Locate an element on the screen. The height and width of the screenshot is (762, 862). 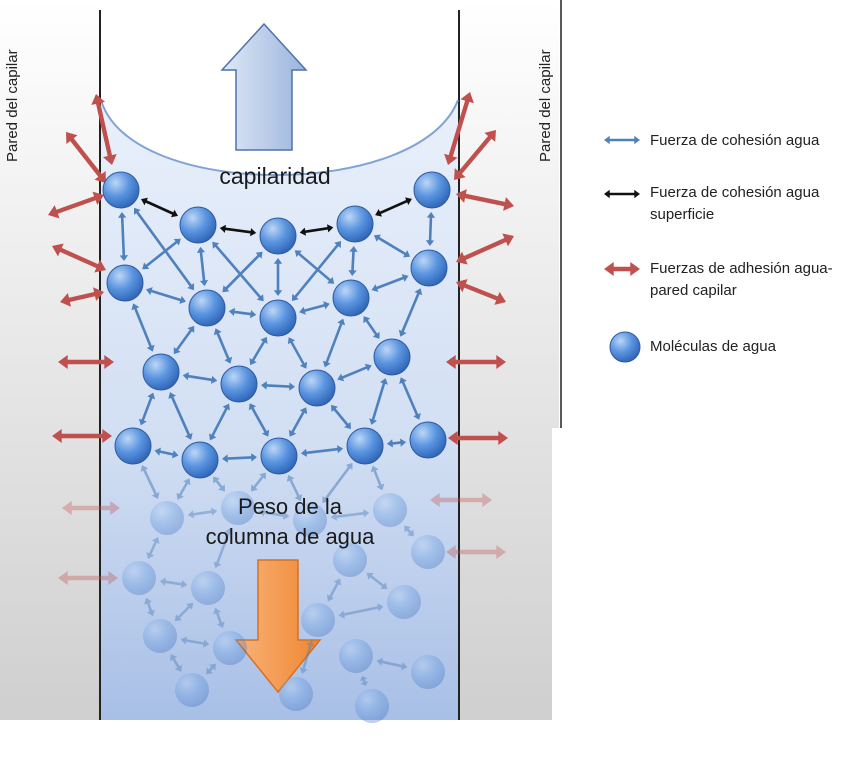
weight-arrow is located at coordinates (278, 626).